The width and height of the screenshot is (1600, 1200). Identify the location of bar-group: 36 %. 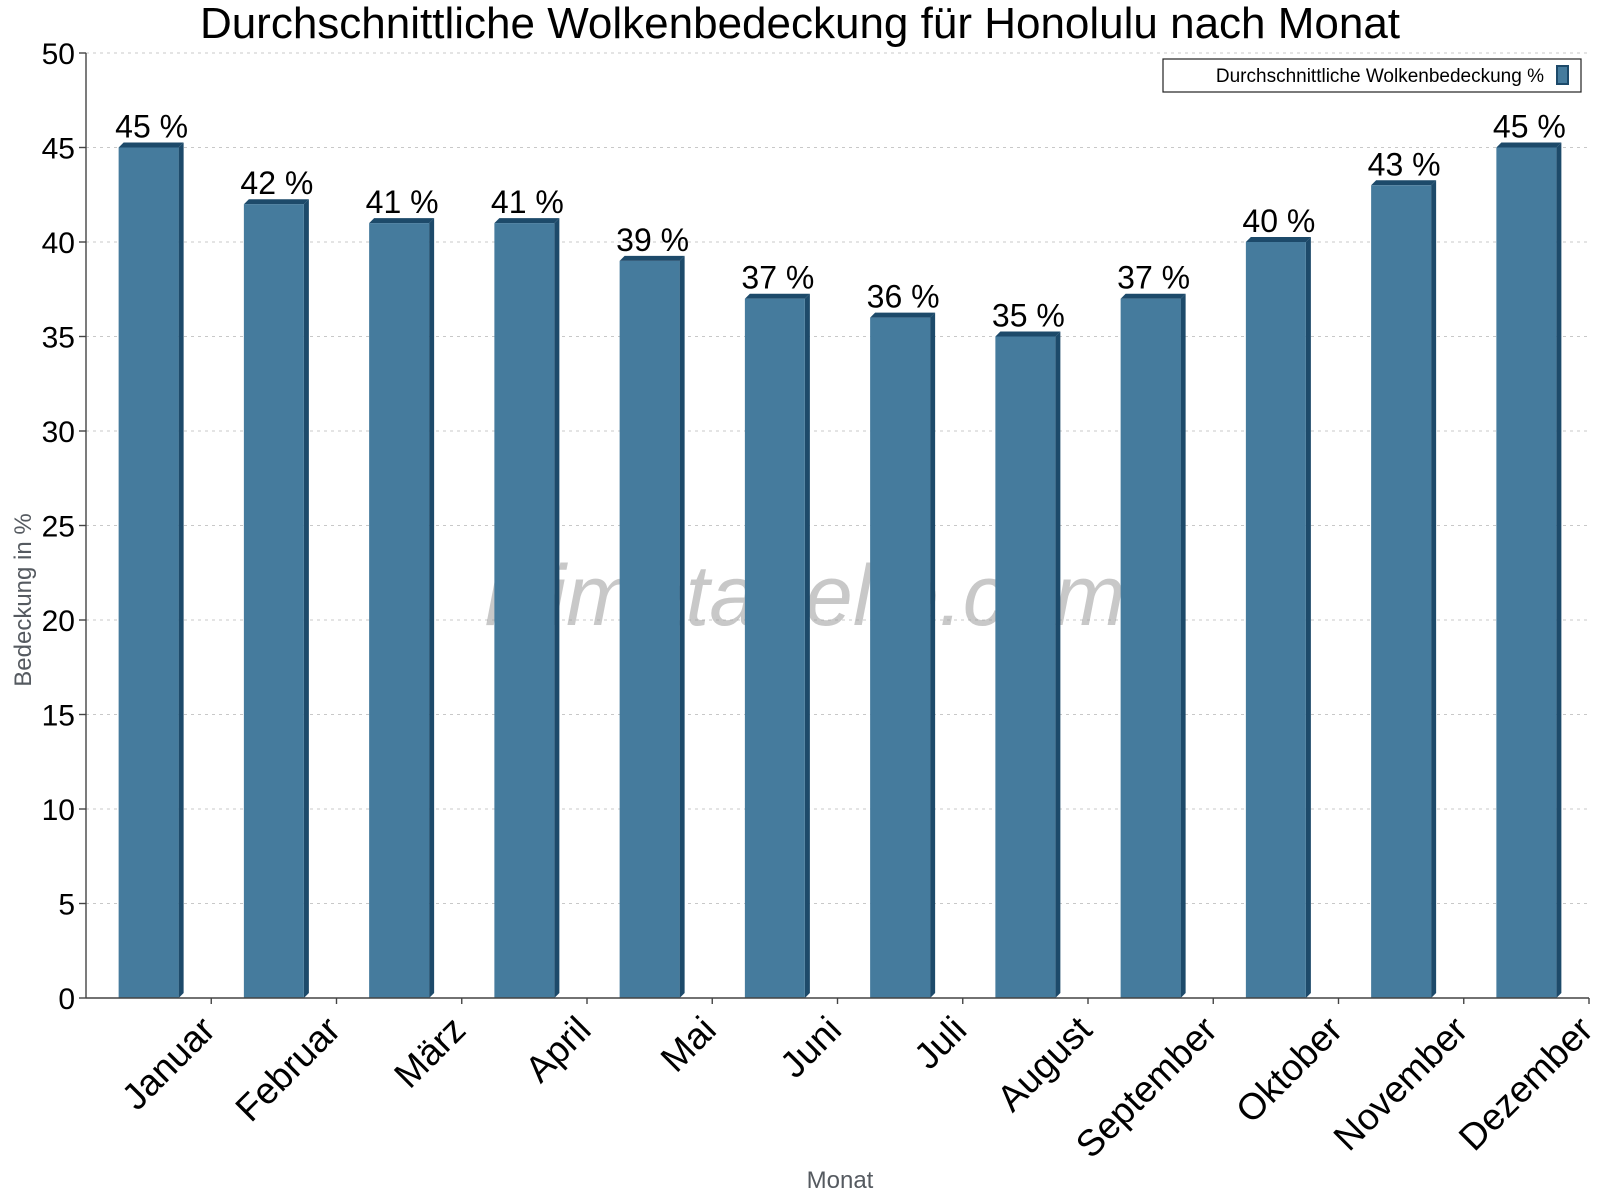
(903, 639).